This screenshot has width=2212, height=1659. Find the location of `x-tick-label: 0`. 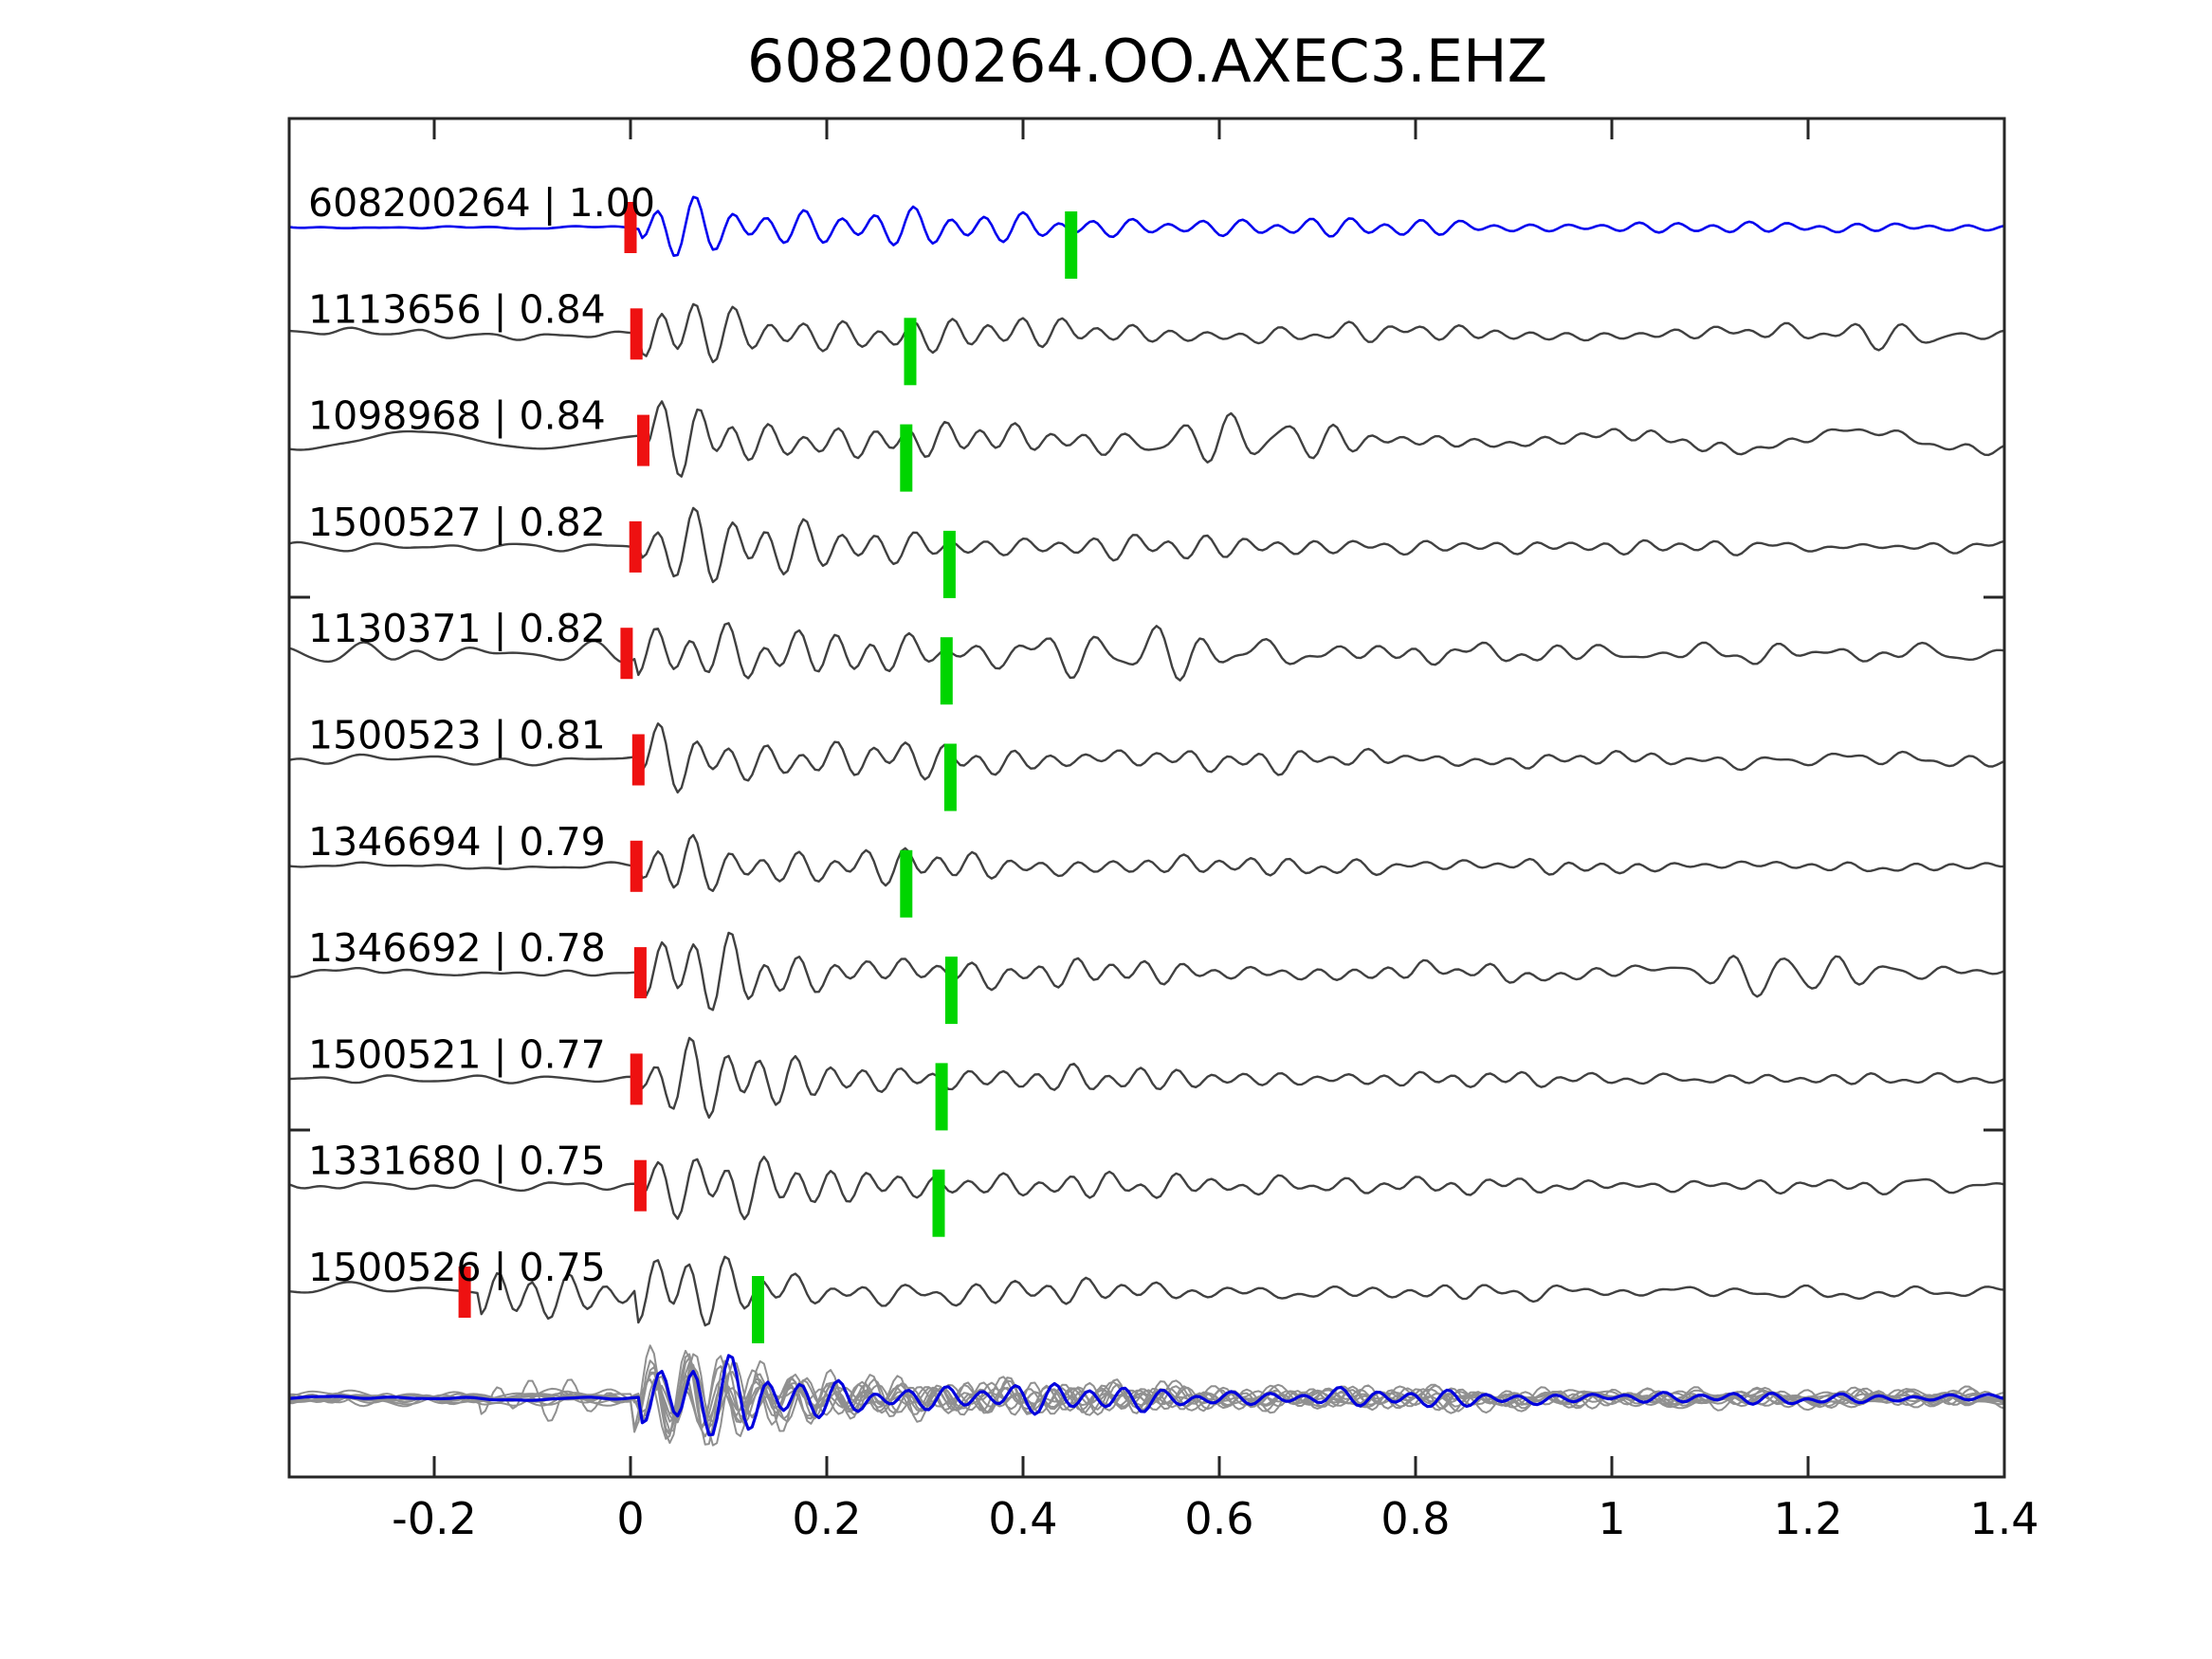

x-tick-label: 0 is located at coordinates (630, 1518).